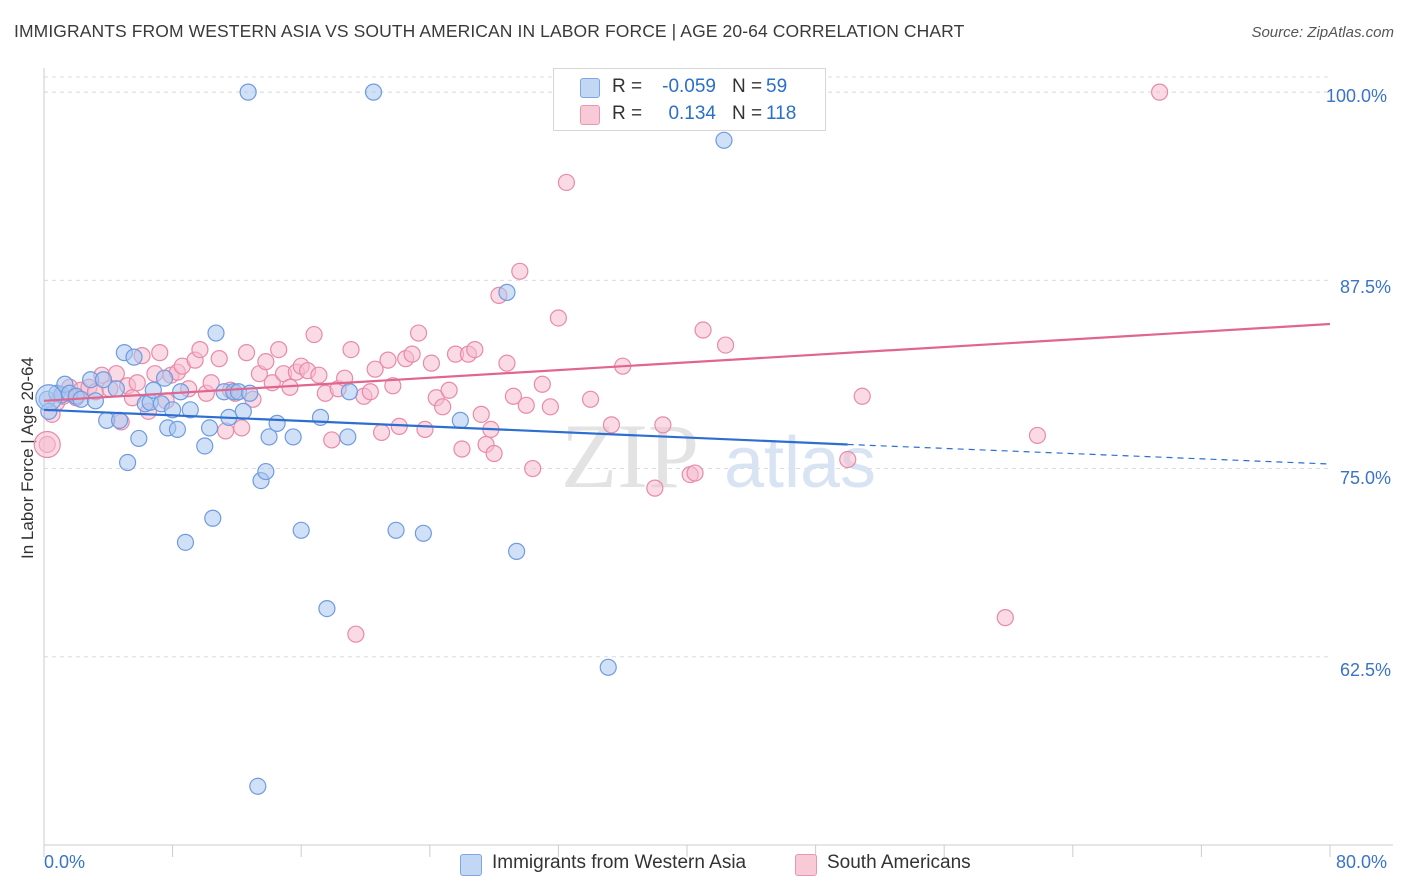 This screenshot has height=892, width=1406. I want to click on watermark-zip: ZIP, so click(630, 456).